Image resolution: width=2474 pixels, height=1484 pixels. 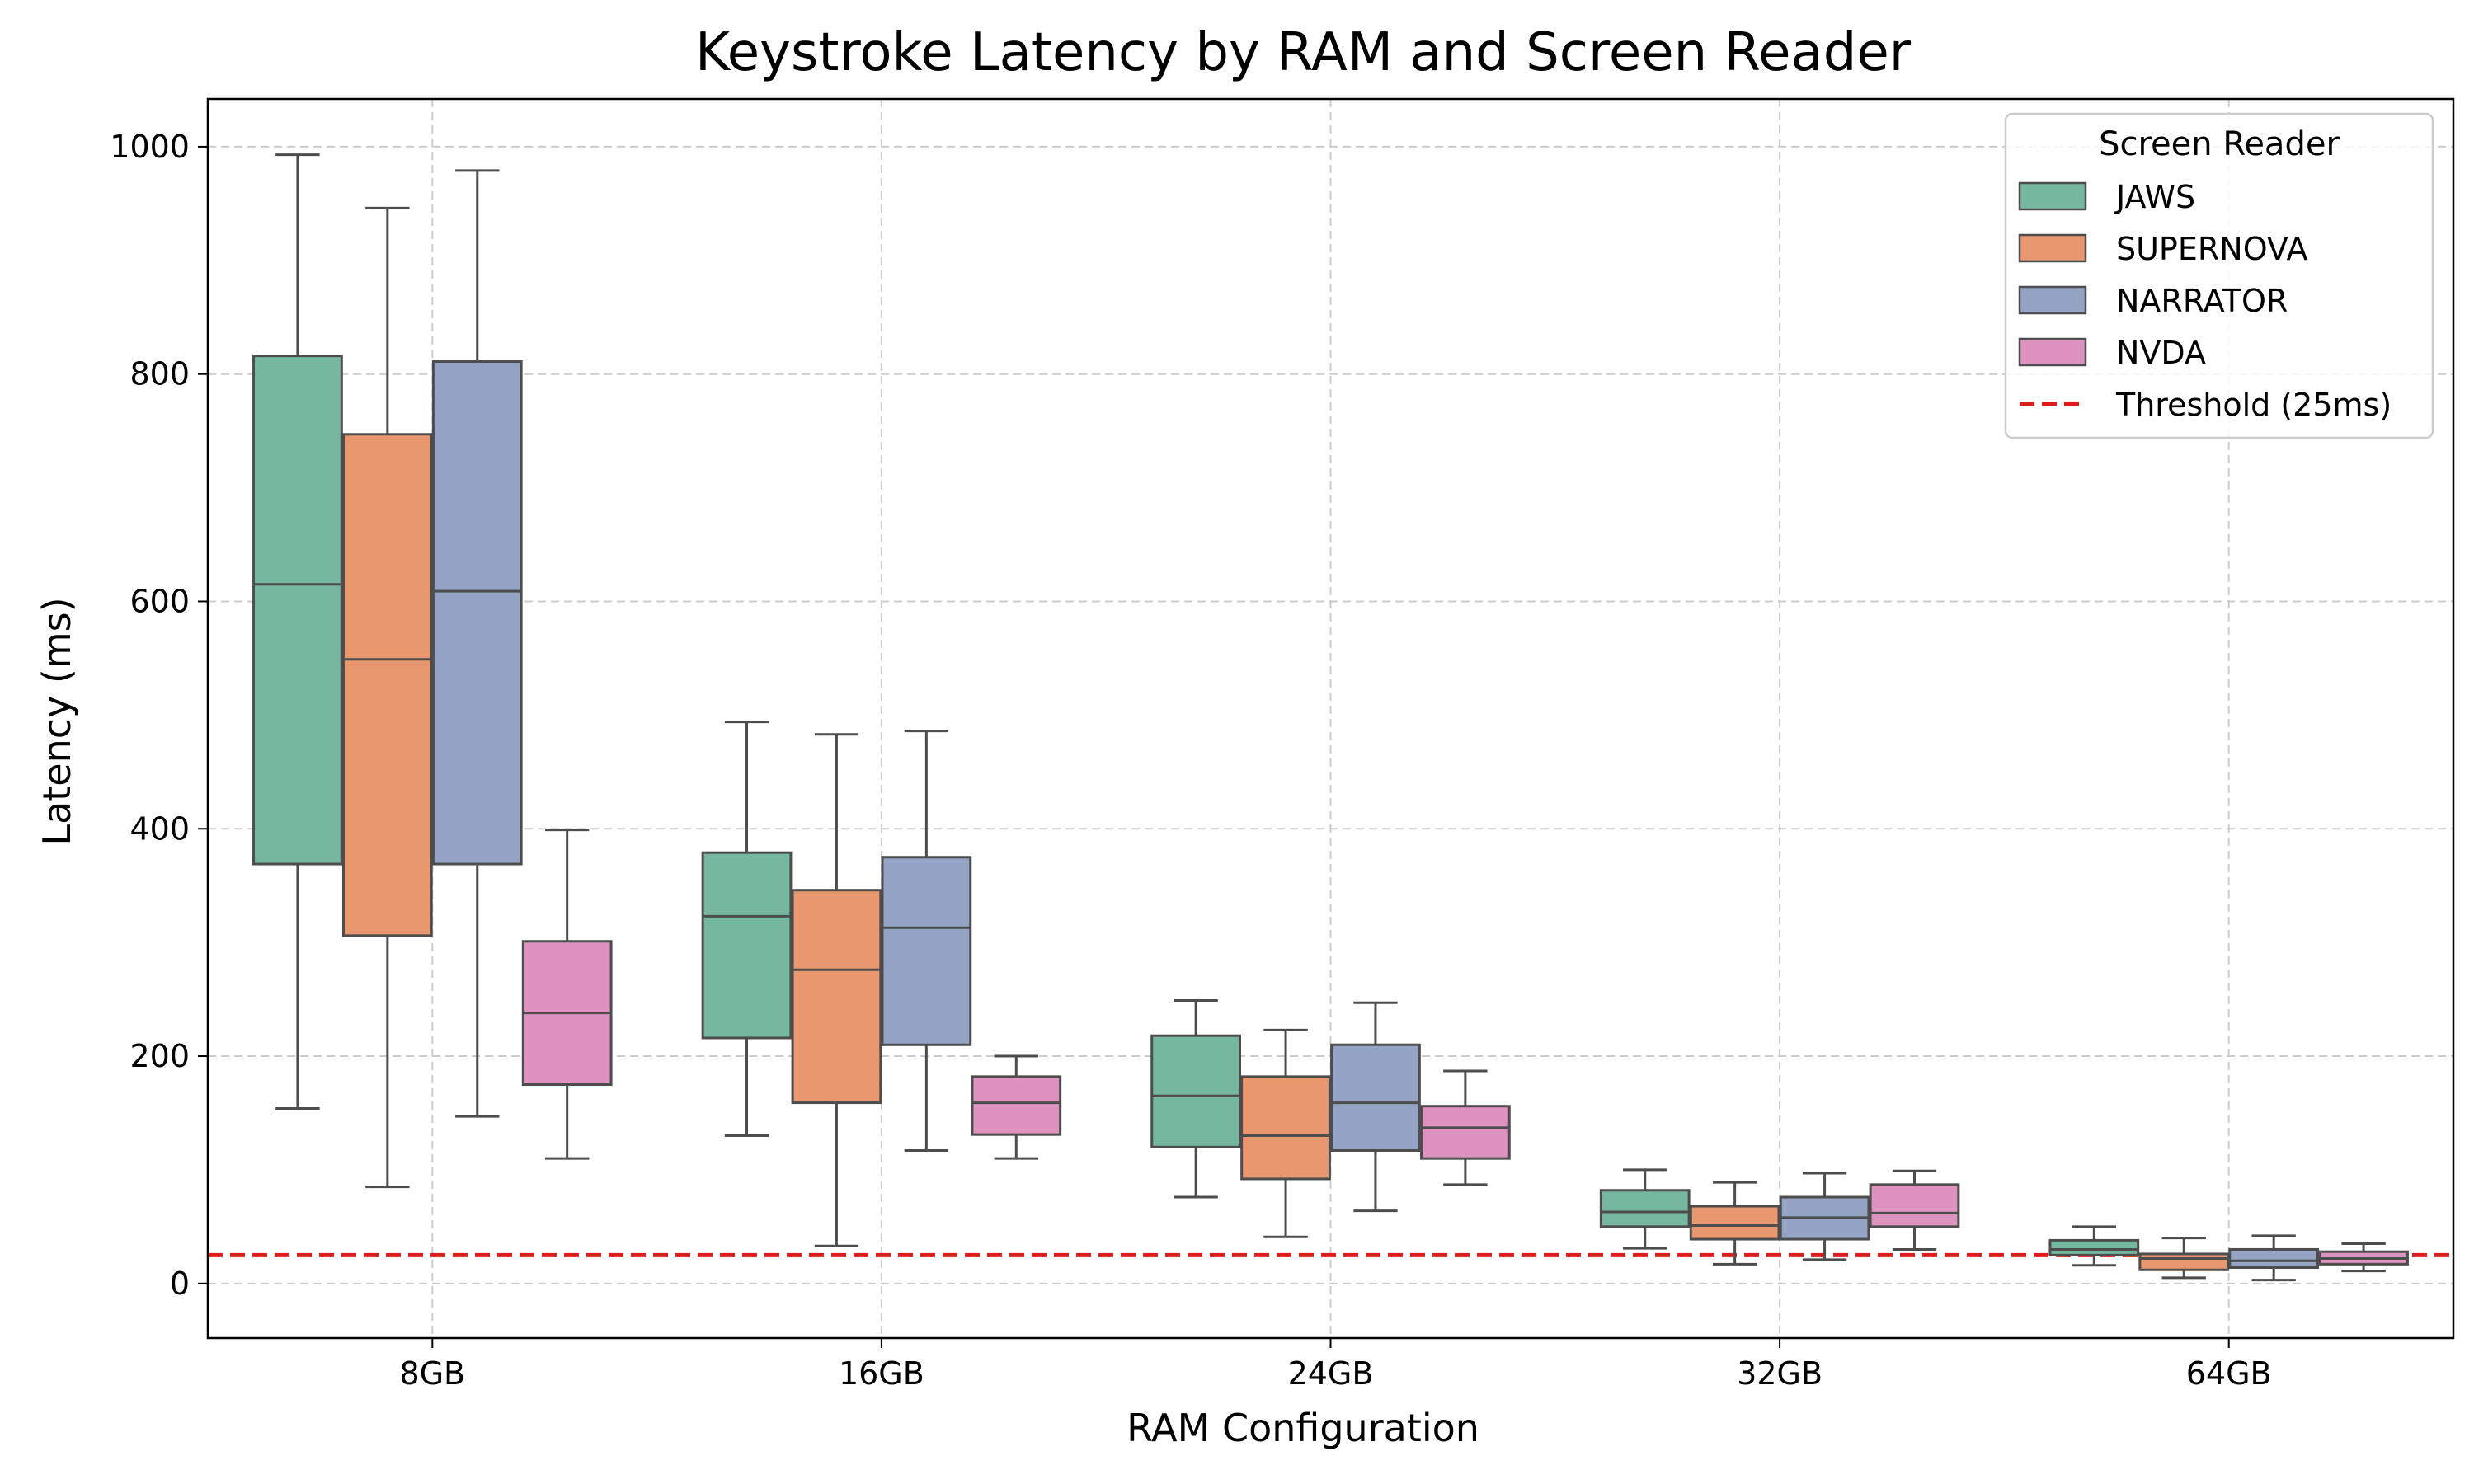 I want to click on legend-label-nvda: NVDA, so click(x=2161, y=353).